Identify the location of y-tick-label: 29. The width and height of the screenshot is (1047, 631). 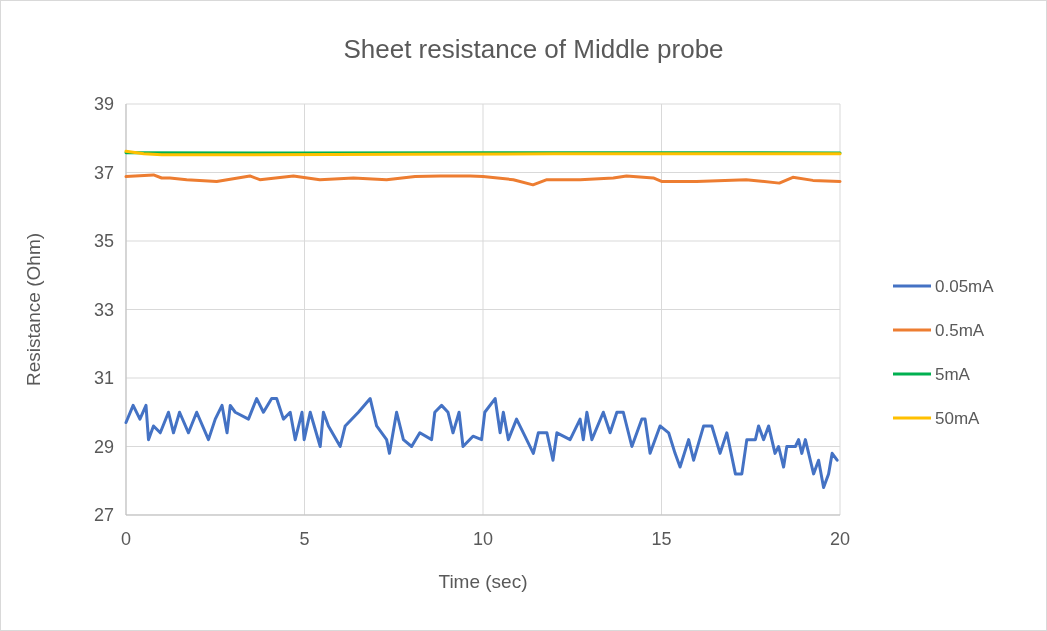
(103, 446).